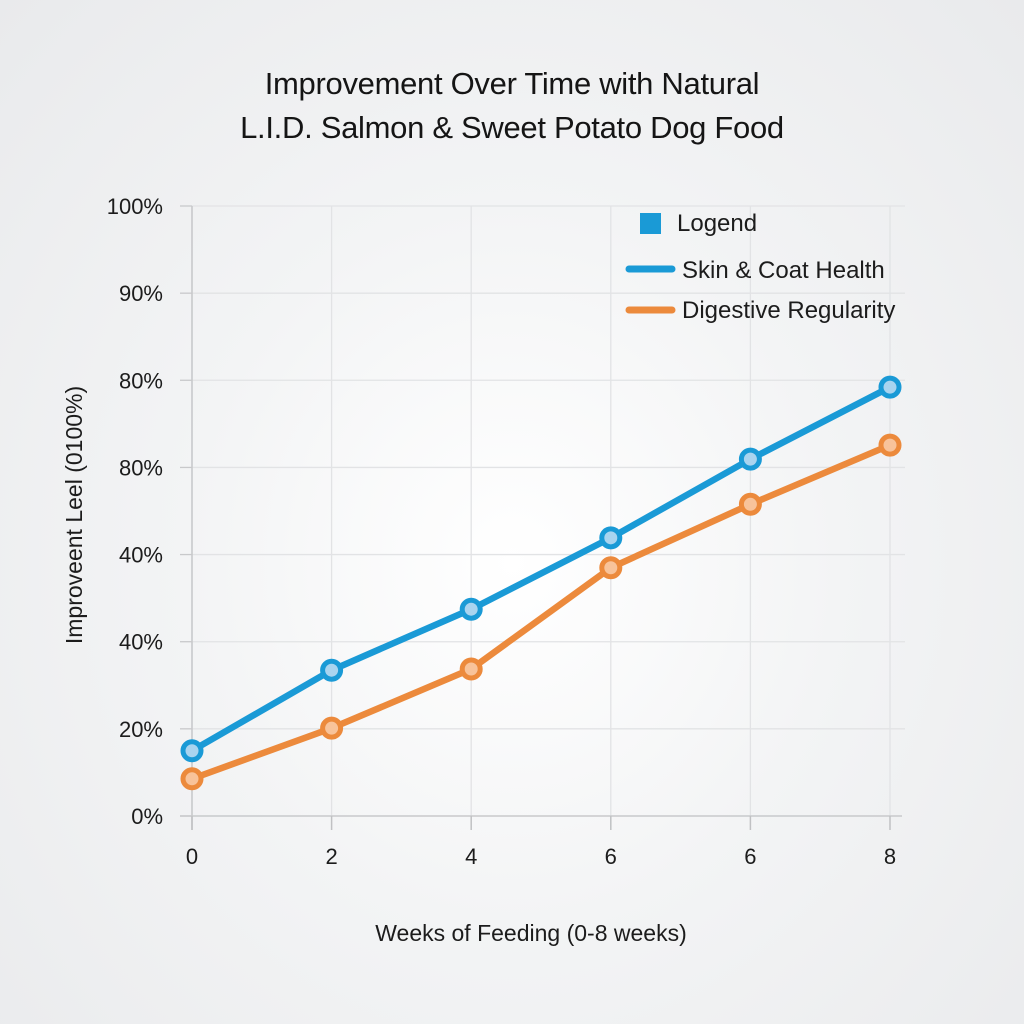 This screenshot has width=1024, height=1024. I want to click on y-axis-ticks: 0% 20% 40% 40% 80% 80% 90% 100%, so click(149, 511).